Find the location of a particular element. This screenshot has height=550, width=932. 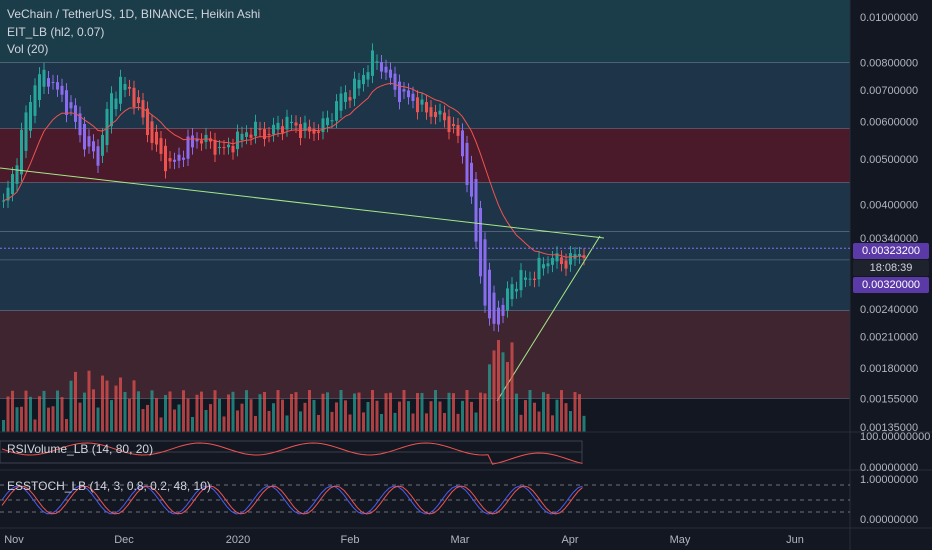

price-tick-label: 0.01000000 is located at coordinates (889, 18).